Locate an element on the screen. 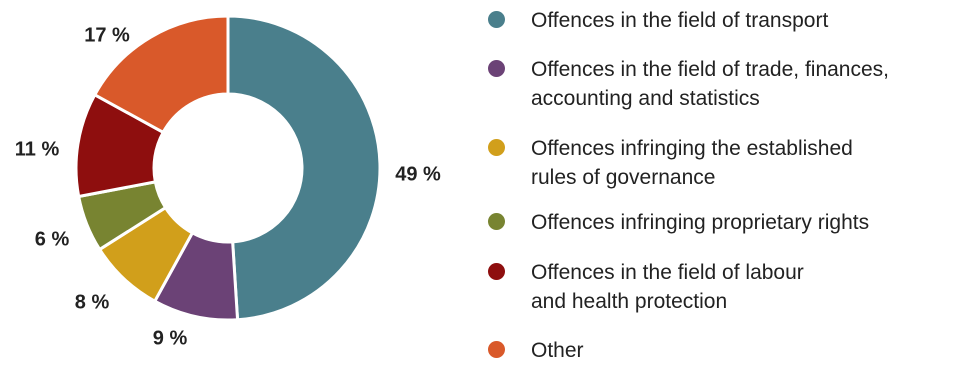  percent-label-3: 6 % is located at coordinates (52, 239).